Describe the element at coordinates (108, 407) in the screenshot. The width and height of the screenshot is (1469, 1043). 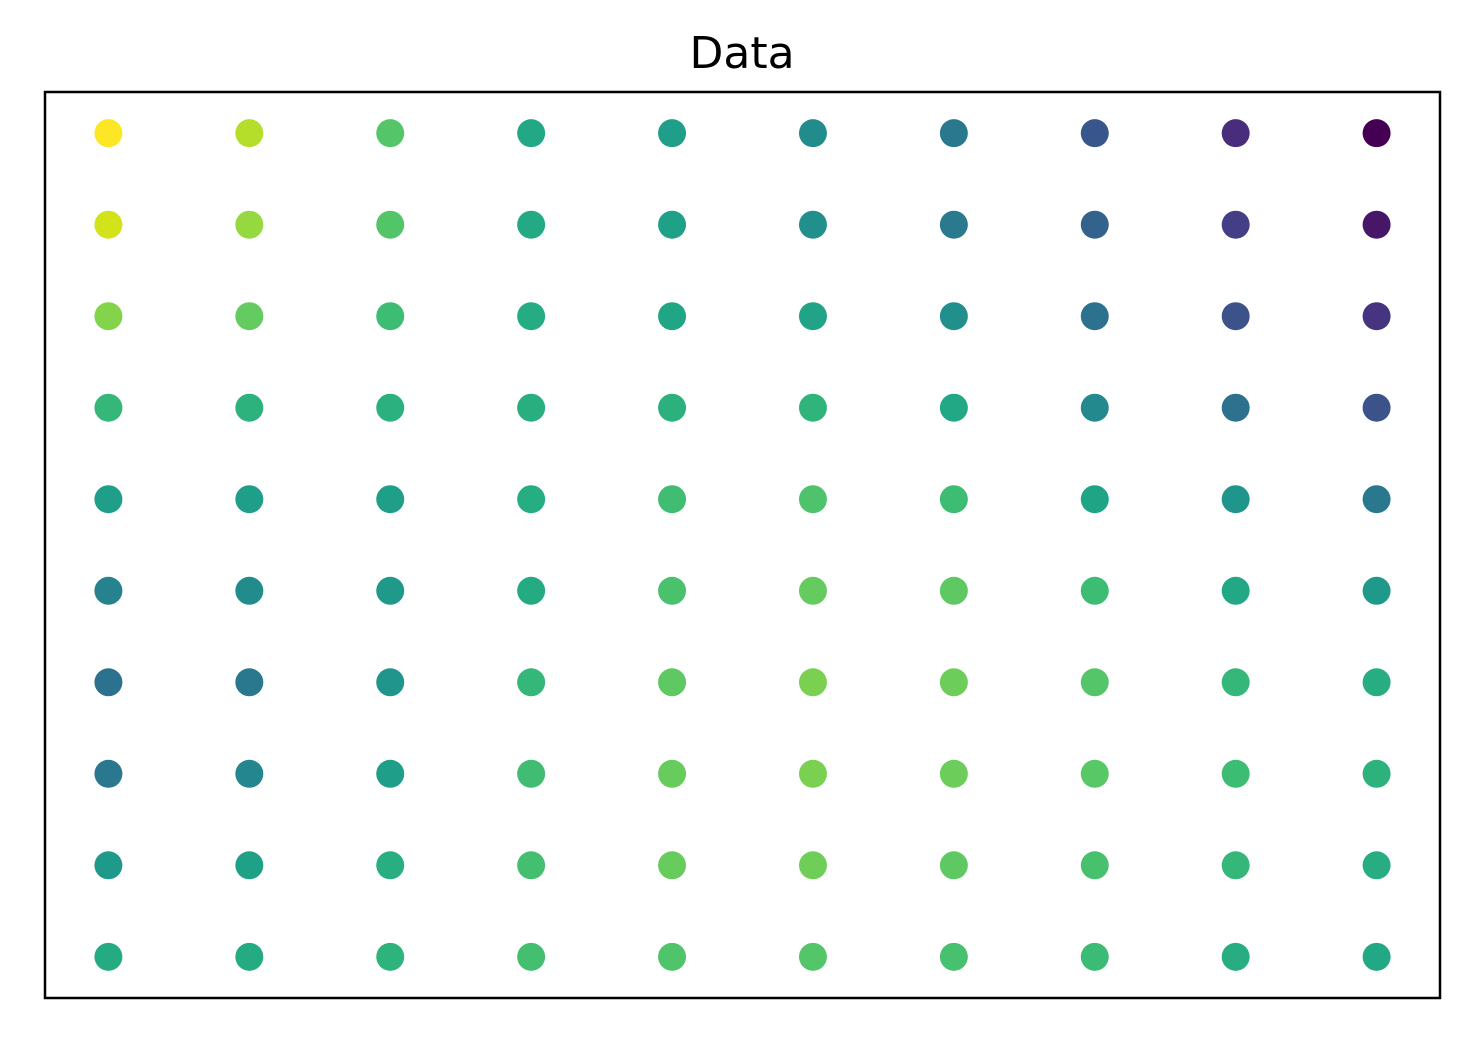
I see `scatter-point-r3-c0` at that location.